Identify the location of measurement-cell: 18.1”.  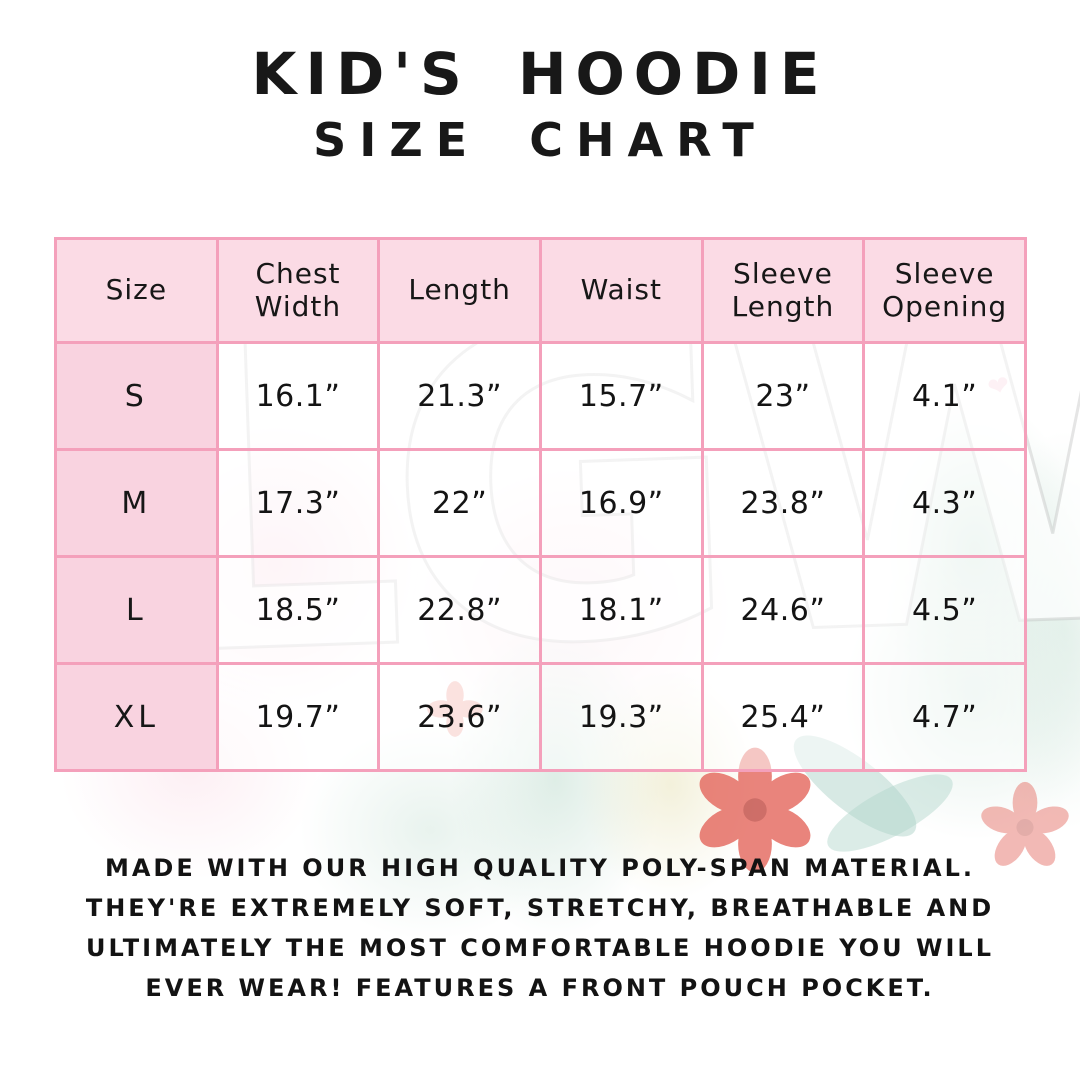
(621, 610).